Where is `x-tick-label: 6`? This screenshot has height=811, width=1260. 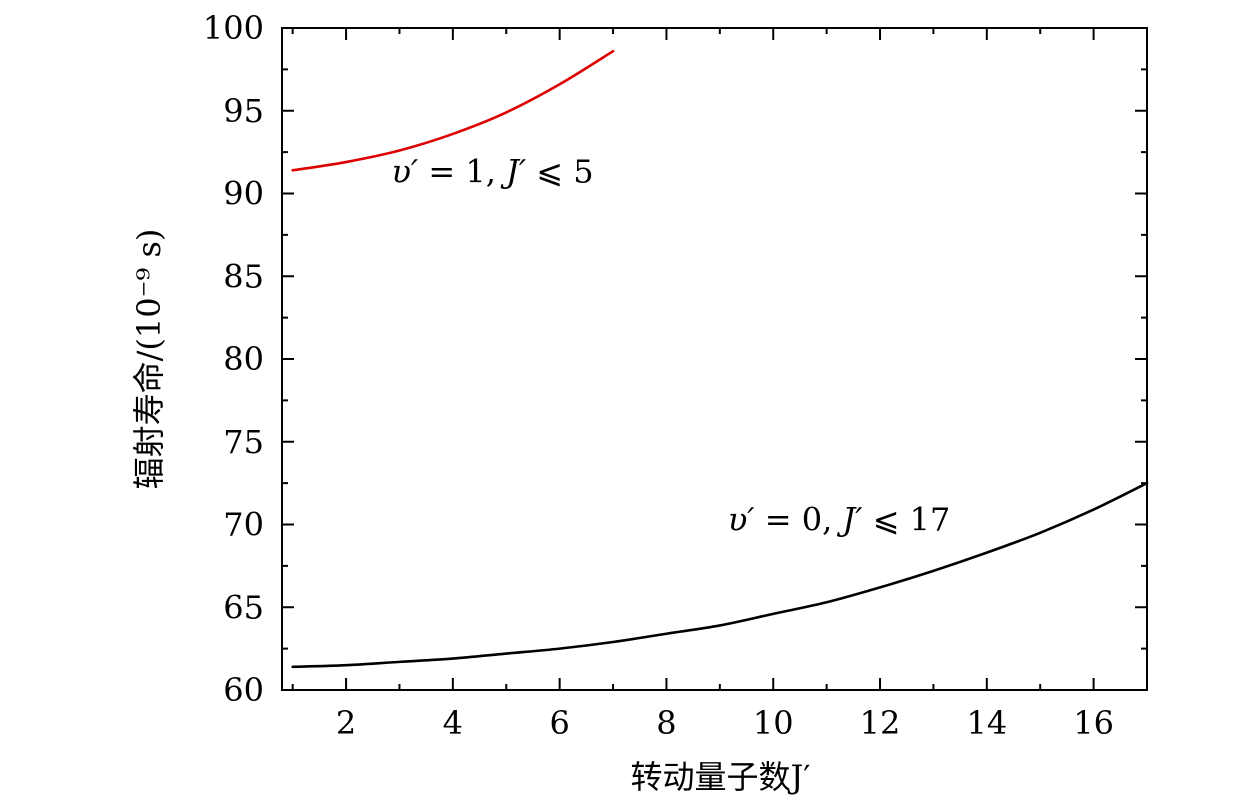 x-tick-label: 6 is located at coordinates (559, 723).